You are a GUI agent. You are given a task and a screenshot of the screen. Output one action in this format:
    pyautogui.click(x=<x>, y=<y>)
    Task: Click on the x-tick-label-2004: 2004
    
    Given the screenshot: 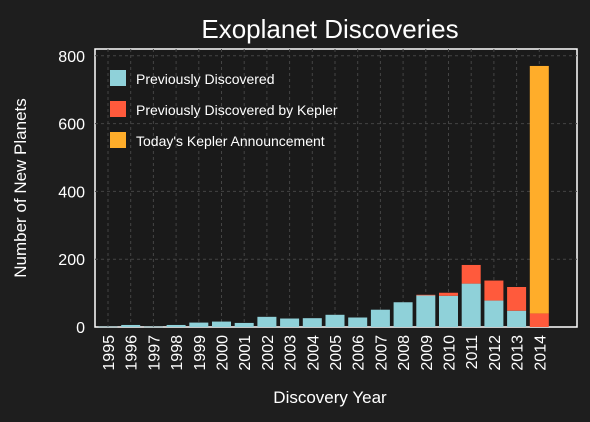 What is the action you would take?
    pyautogui.click(x=313, y=353)
    